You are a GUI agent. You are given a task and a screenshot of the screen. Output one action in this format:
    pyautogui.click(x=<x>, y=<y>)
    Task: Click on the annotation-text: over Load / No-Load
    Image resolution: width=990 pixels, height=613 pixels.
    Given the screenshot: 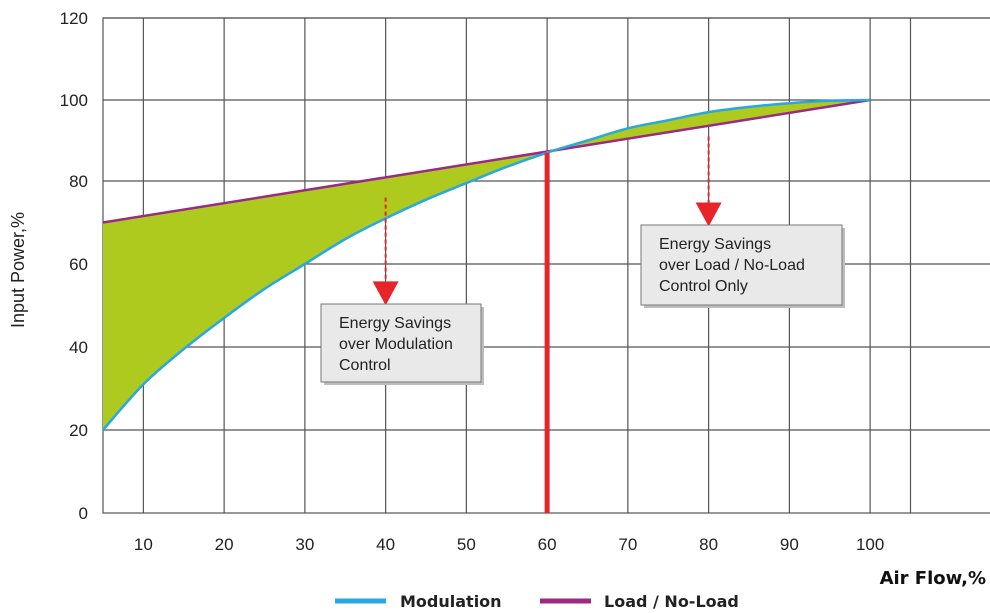 What is the action you would take?
    pyautogui.click(x=732, y=265)
    